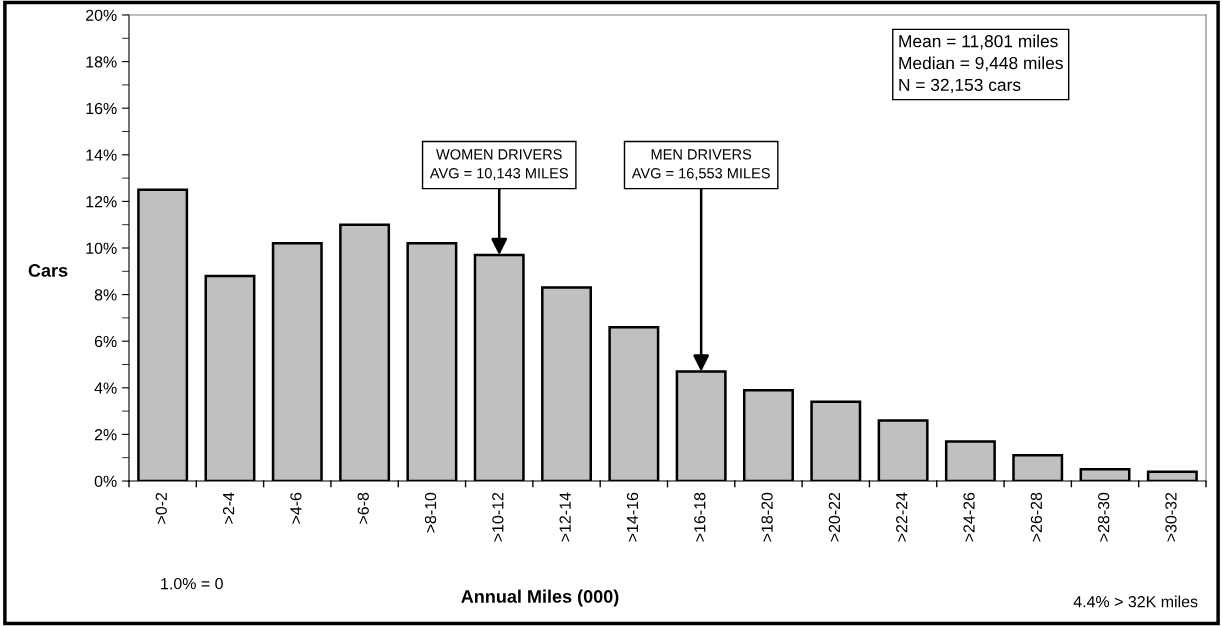 This screenshot has height=626, width=1223. Describe the element at coordinates (101, 202) in the screenshot. I see `y-tick-label: 12%` at that location.